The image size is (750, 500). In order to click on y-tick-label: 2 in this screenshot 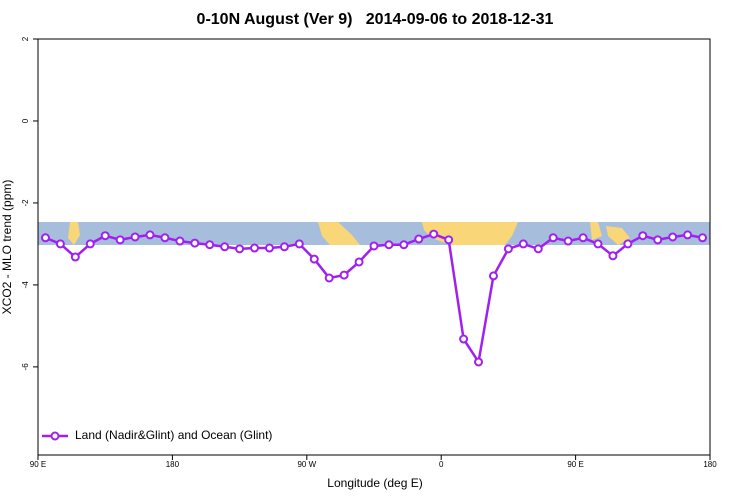, I will do `click(25, 38)`.